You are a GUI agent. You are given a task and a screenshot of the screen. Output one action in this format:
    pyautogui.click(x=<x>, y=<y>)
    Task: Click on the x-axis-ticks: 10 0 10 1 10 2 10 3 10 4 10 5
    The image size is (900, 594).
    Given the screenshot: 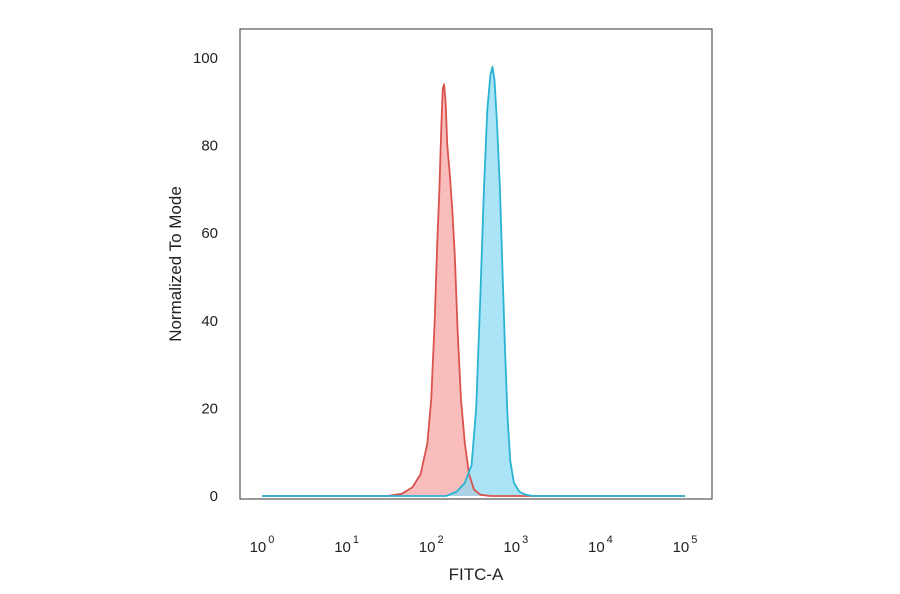 What is the action you would take?
    pyautogui.click(x=474, y=545)
    